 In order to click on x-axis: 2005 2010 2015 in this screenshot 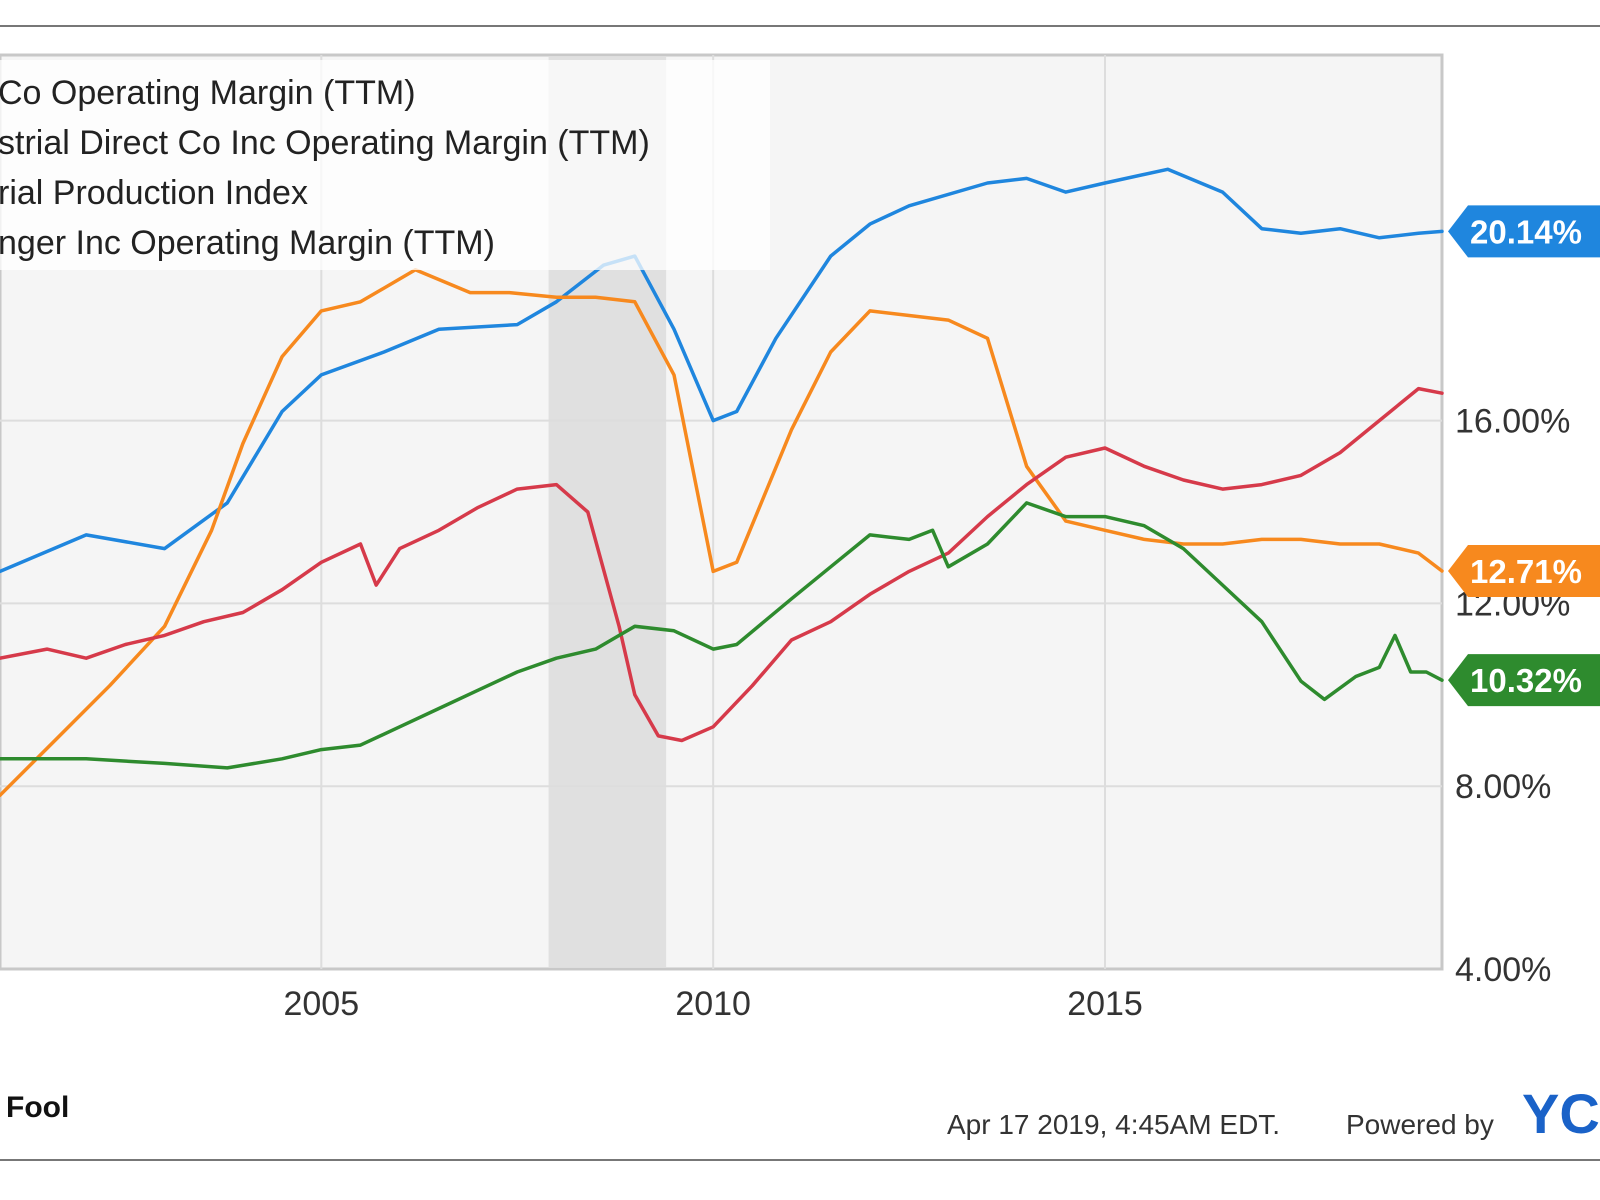, I will do `click(712, 1004)`.